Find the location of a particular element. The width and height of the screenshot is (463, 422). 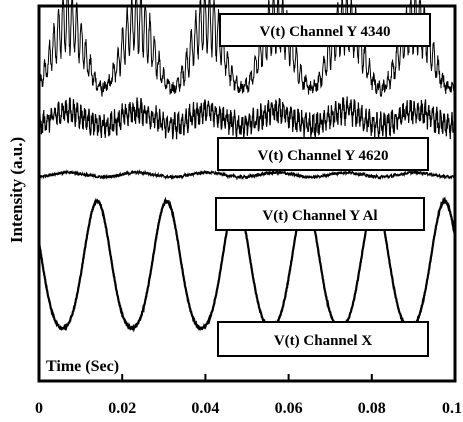

legend-box-x is located at coordinates (323, 339).